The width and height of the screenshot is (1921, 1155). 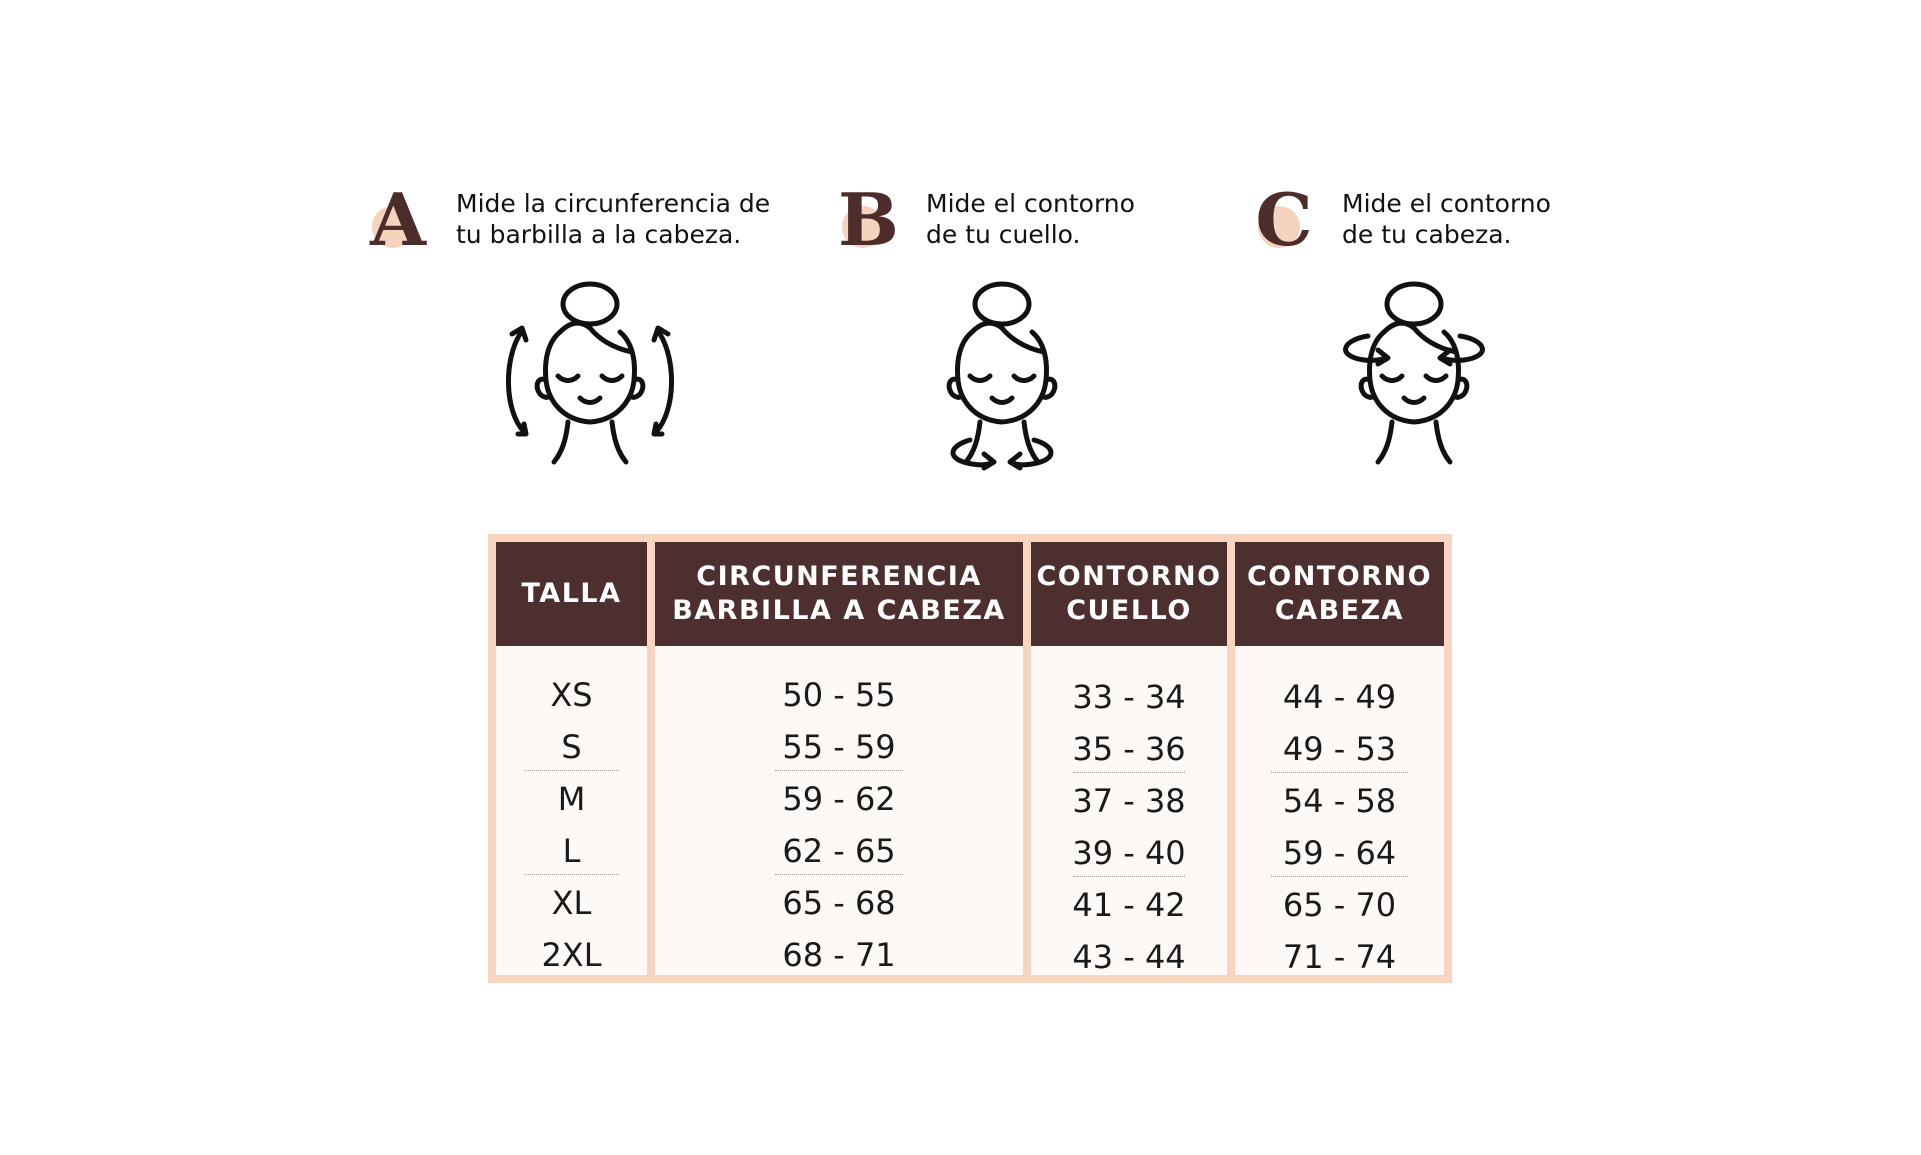 I want to click on table-cell: 43 - 44, so click(x=1129, y=957).